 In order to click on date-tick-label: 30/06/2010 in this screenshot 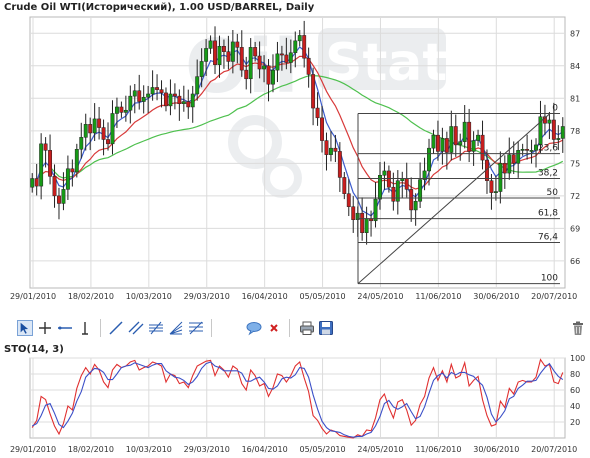, I will do `click(496, 296)`.